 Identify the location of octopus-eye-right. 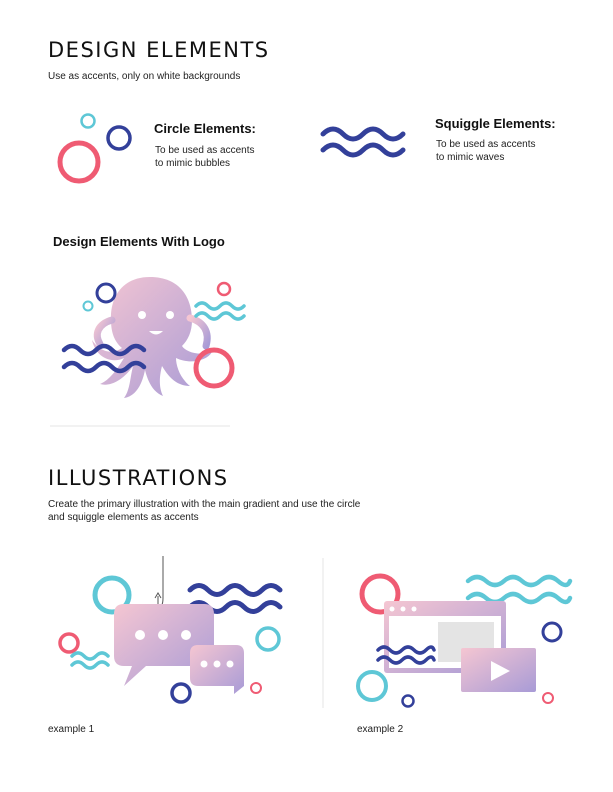
(170, 315).